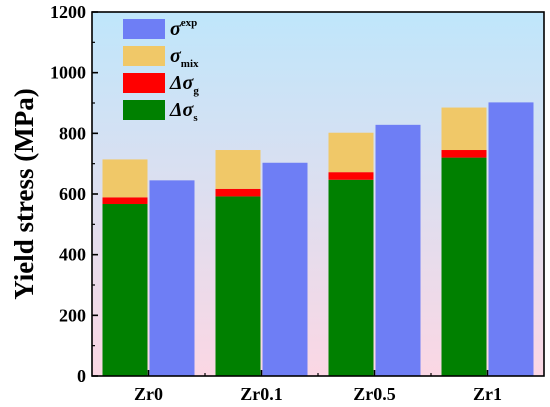 Image resolution: width=550 pixels, height=407 pixels. Describe the element at coordinates (72, 194) in the screenshot. I see `y-tick-label: 600` at that location.